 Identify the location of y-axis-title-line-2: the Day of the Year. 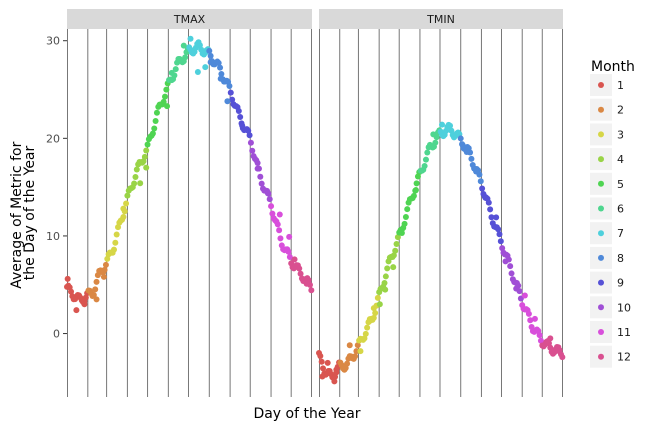
(30, 212).